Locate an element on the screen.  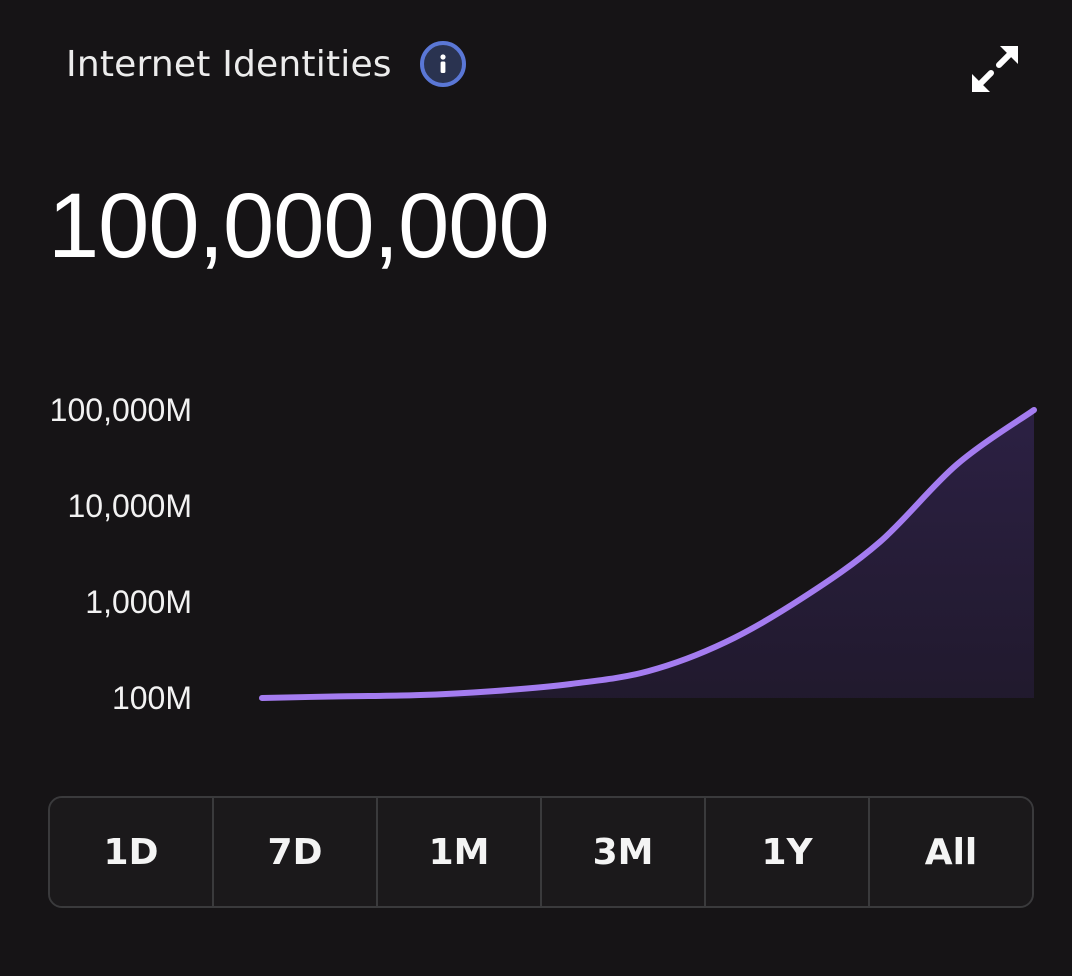
range-button-1y: 1Y is located at coordinates (788, 852).